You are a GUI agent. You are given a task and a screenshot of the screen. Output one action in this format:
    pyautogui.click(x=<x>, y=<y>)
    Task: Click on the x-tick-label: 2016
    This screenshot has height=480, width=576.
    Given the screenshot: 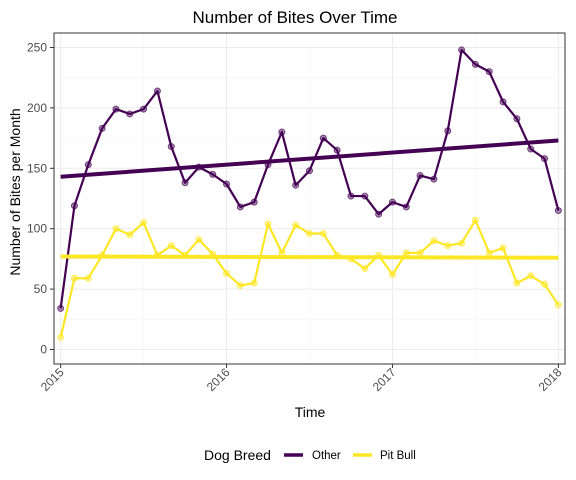 What is the action you would take?
    pyautogui.click(x=218, y=379)
    